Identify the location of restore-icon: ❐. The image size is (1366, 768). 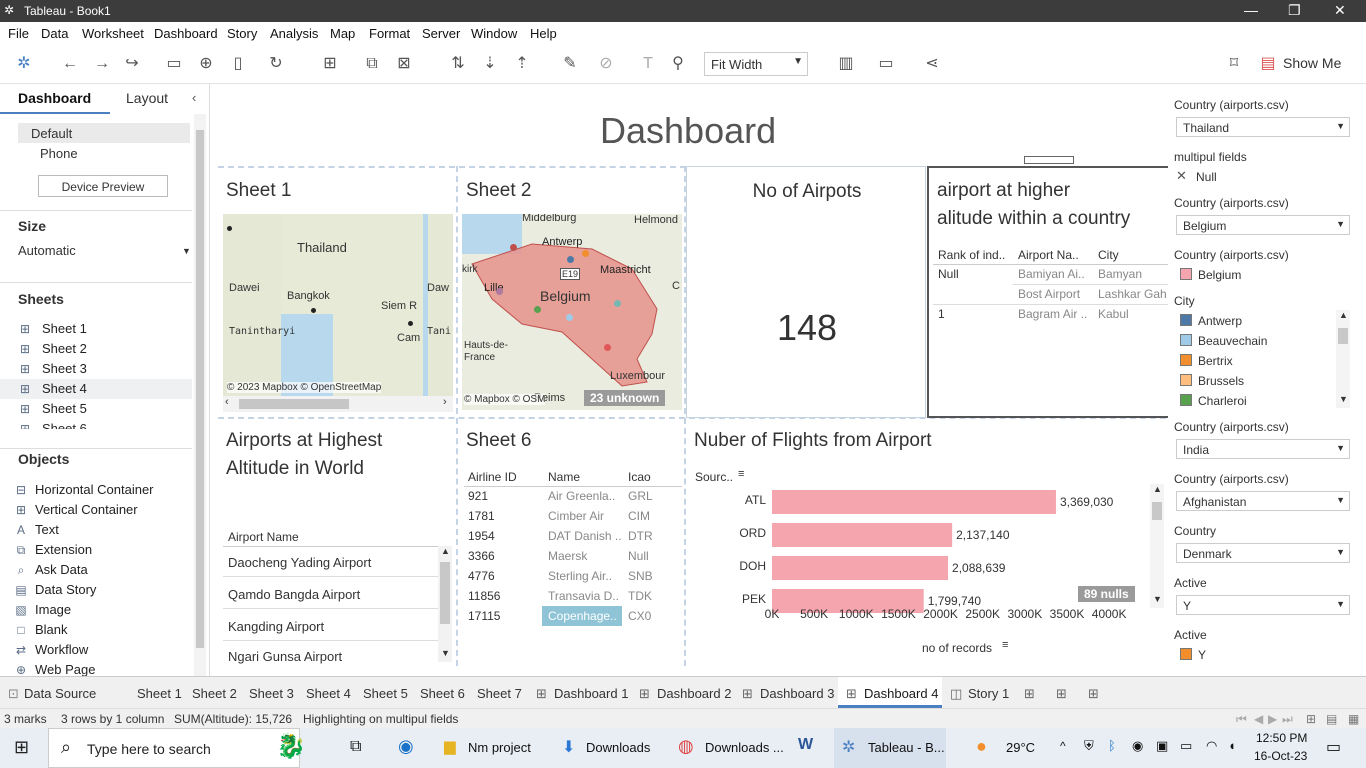
(1294, 10).